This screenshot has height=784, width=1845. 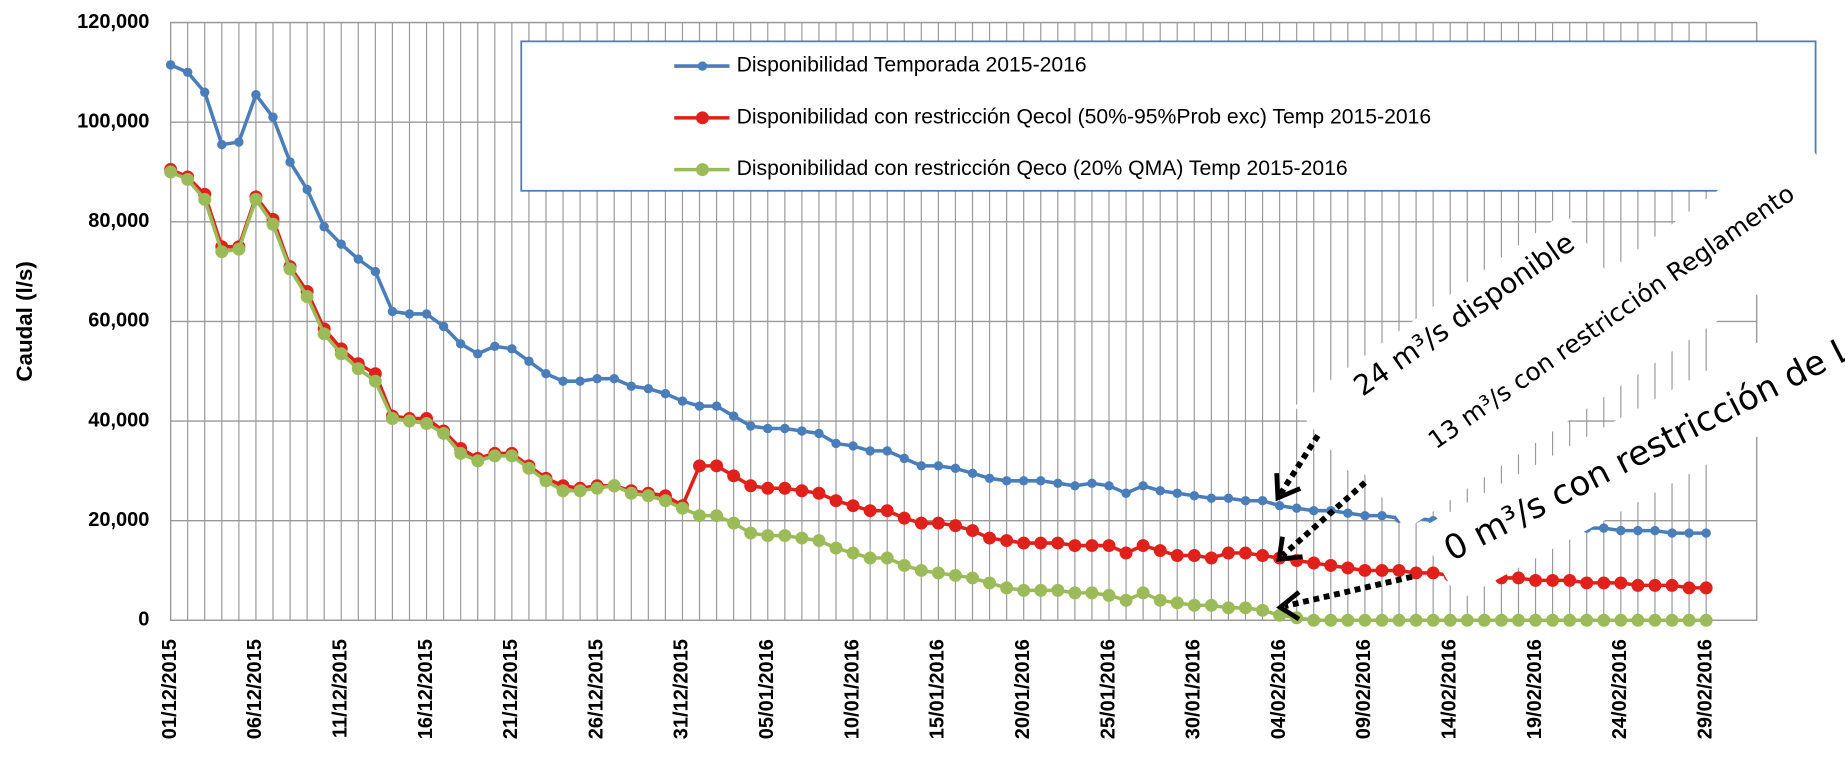 I want to click on x-tick-label: 24/02/2016, so click(x=1620, y=689).